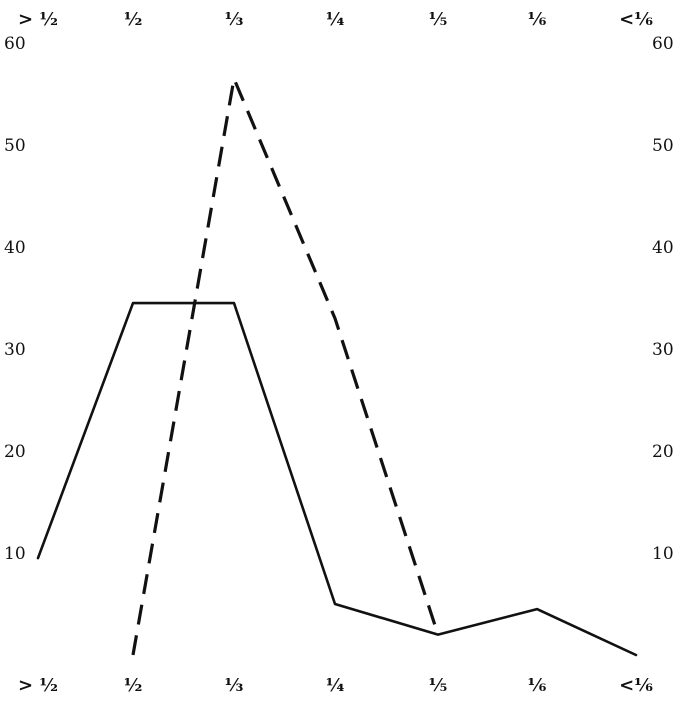 The width and height of the screenshot is (680, 701). Describe the element at coordinates (537, 19) in the screenshot. I see `top-category-label: ⅙` at that location.